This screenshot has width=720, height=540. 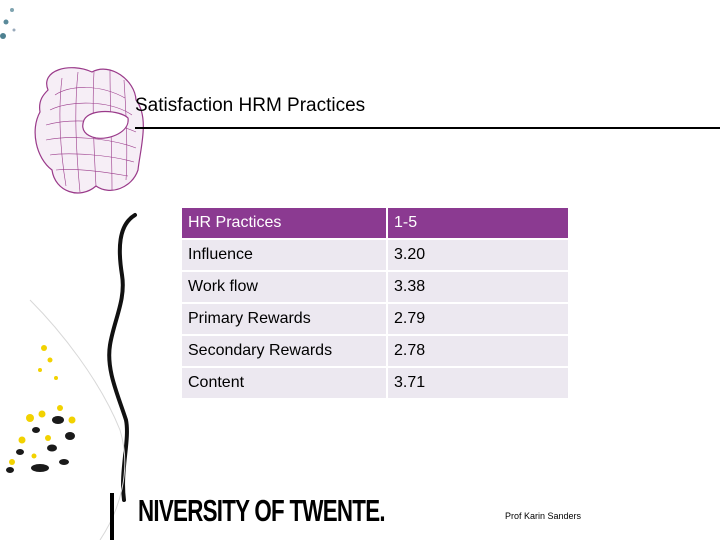 I want to click on table-row: Influence 3.20, so click(x=375, y=255).